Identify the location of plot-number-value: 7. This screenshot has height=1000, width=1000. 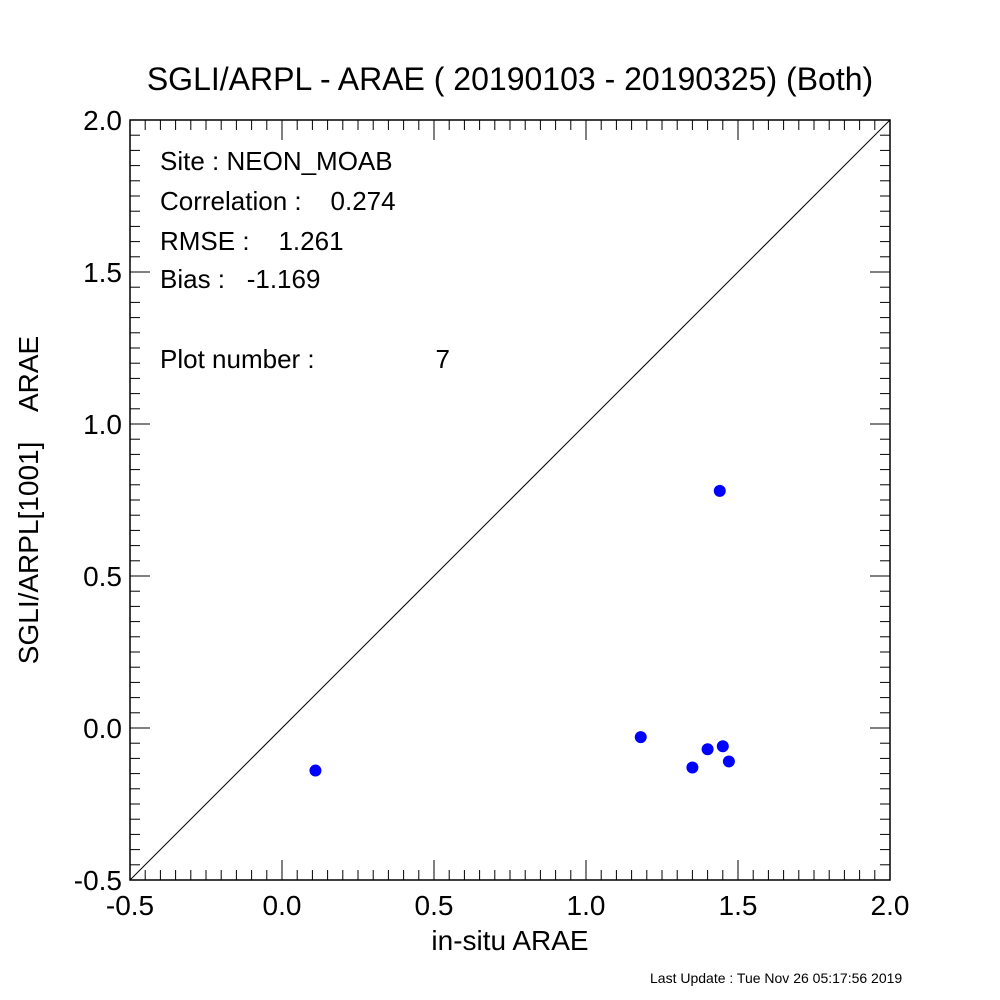
(443, 359).